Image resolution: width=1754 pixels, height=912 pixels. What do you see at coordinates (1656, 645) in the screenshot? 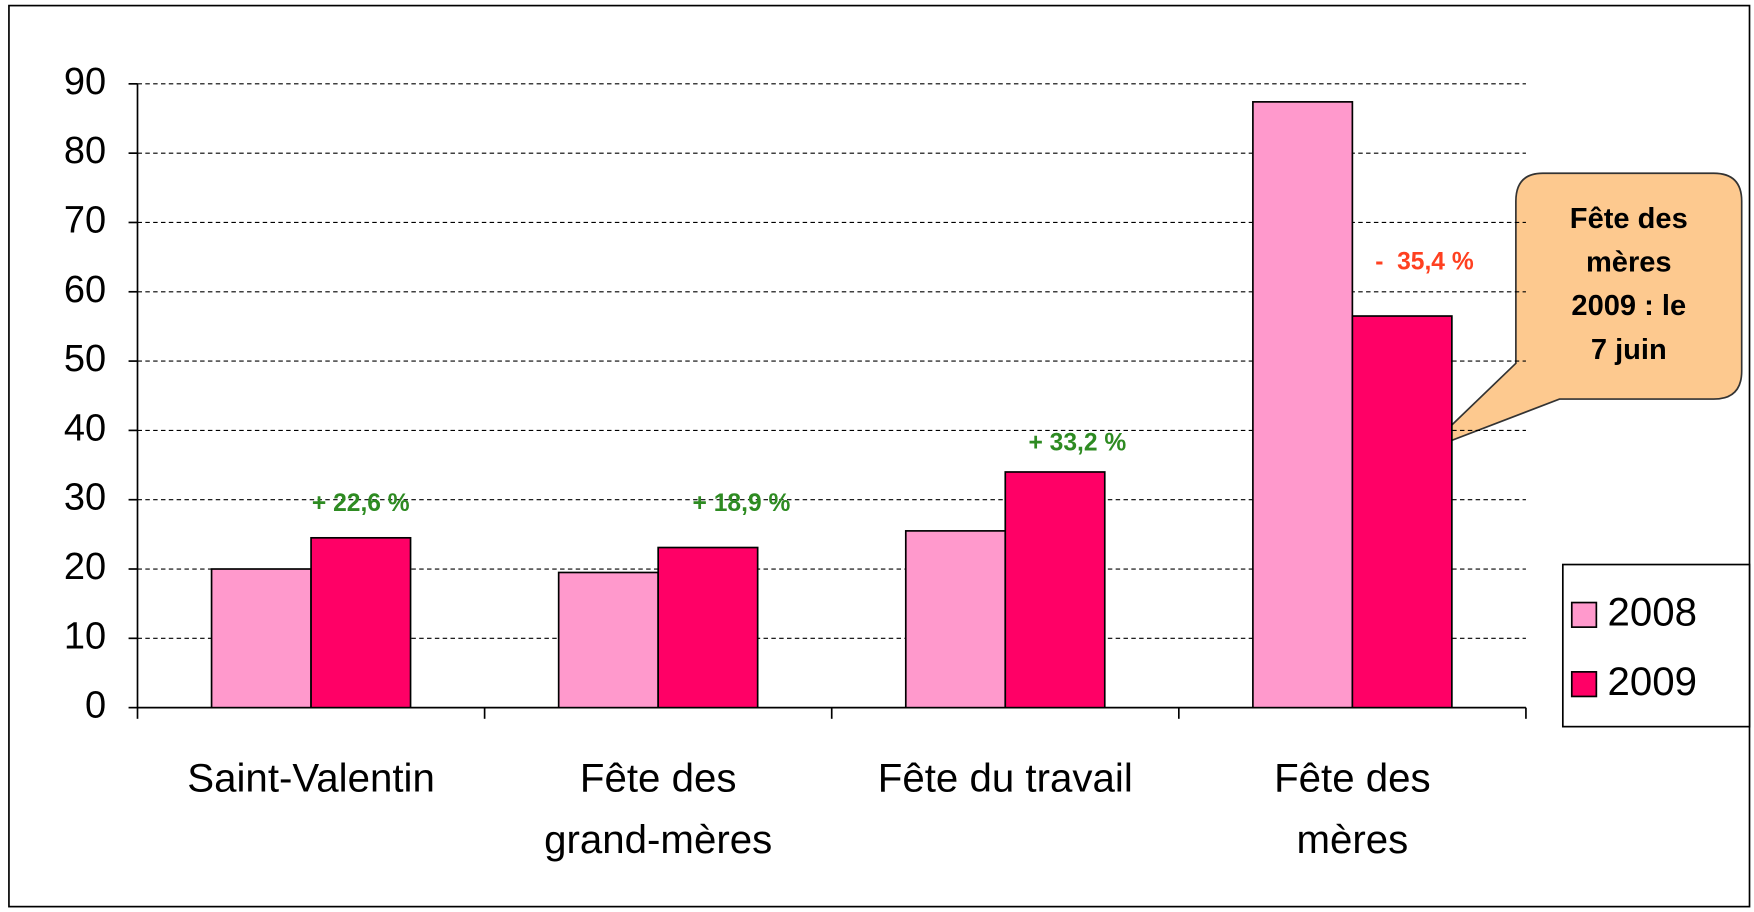
I see `legend-box` at bounding box center [1656, 645].